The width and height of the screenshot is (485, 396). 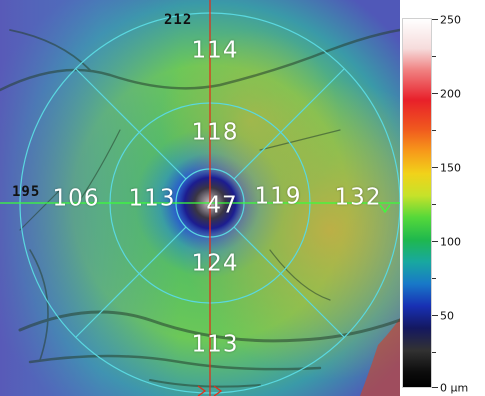 I want to click on sector-inner-temporal: 113, so click(x=152, y=198).